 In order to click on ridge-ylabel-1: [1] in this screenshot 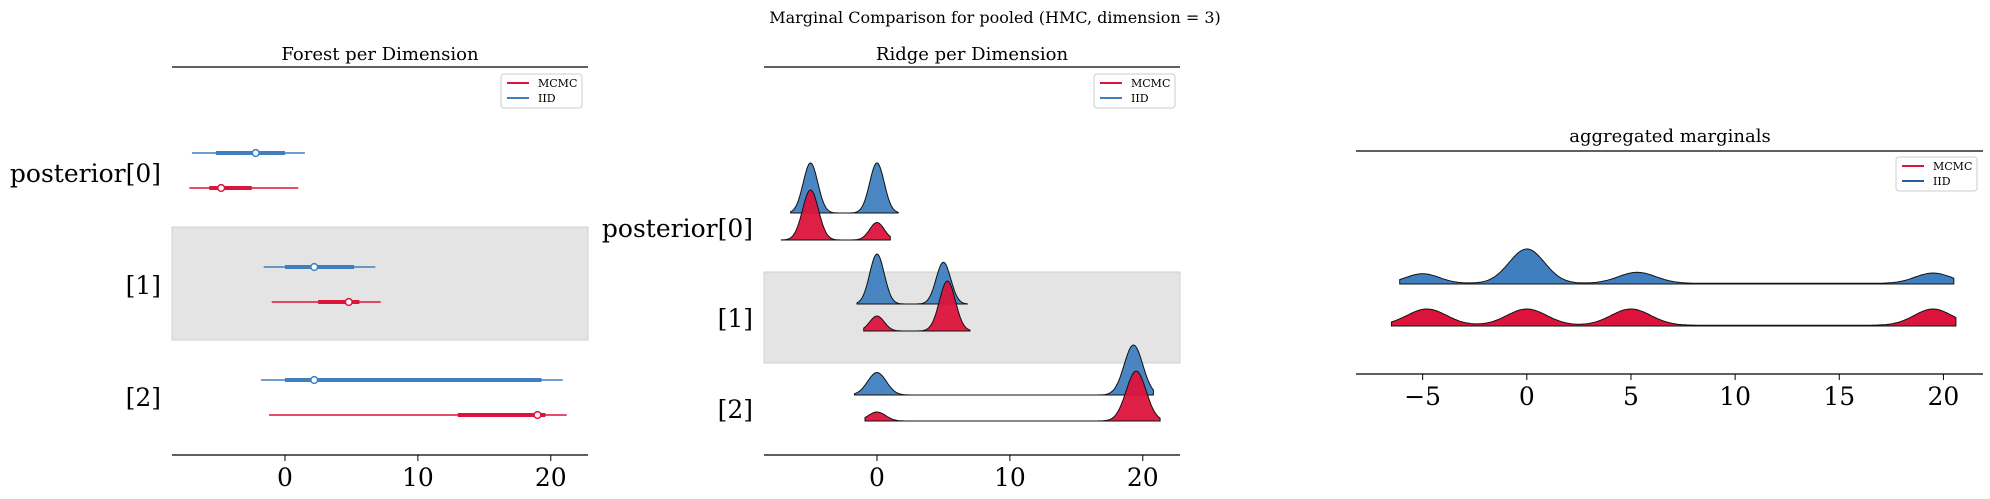, I will do `click(735, 318)`.